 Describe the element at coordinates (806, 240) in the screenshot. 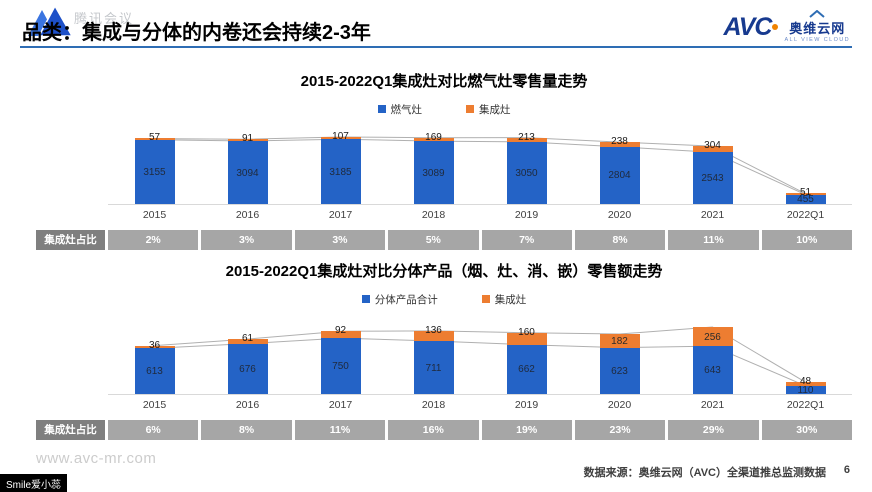

I see `ratio-cell-2022Q1: 10%` at that location.